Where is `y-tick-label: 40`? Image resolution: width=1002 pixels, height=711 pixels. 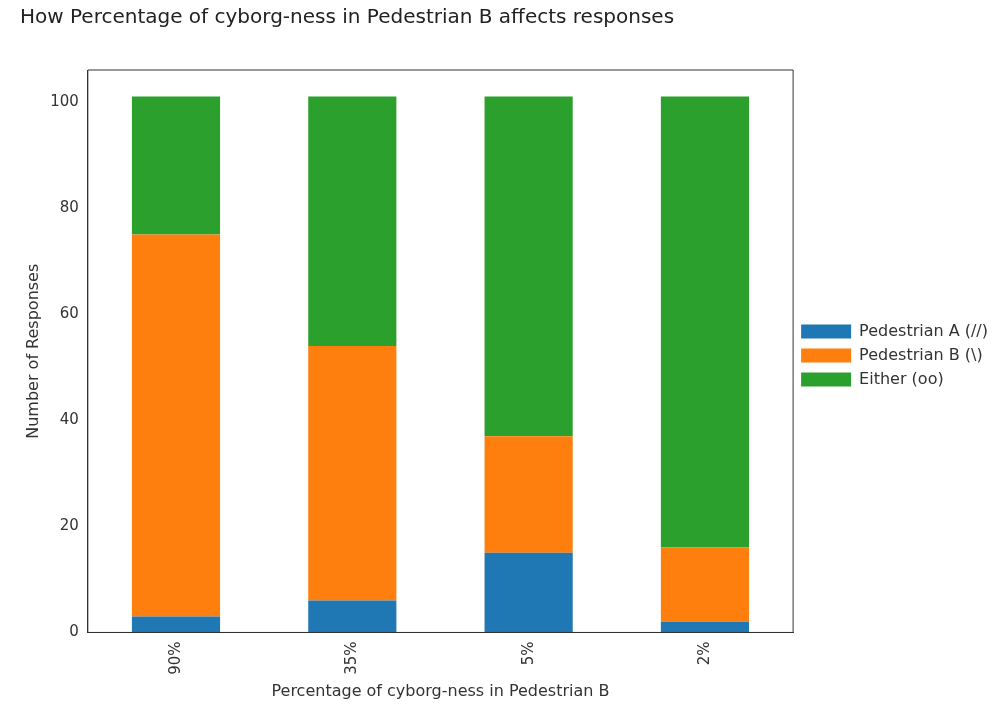
y-tick-label: 40 is located at coordinates (69, 419).